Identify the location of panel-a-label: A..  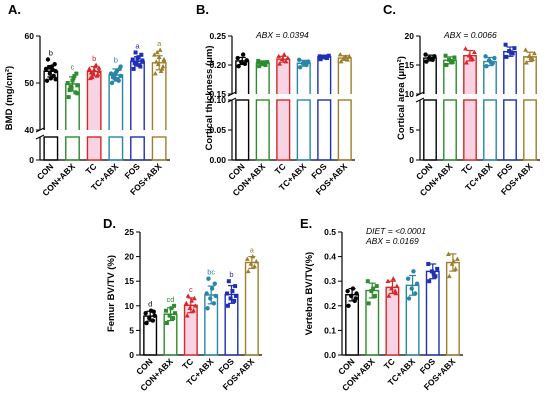
(14, 9).